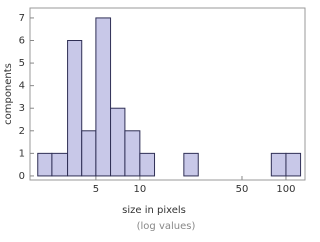 This screenshot has height=242, width=320. I want to click on y-tick-label: 2, so click(22, 131).